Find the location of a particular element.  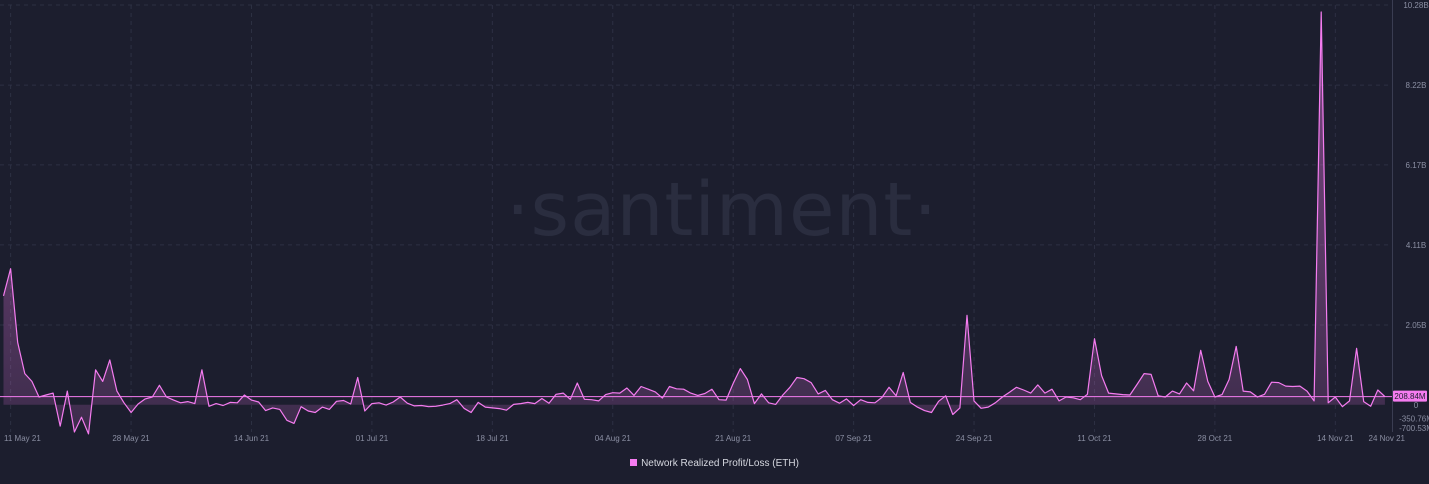

y-tick-label: -700.53M is located at coordinates (1414, 428).